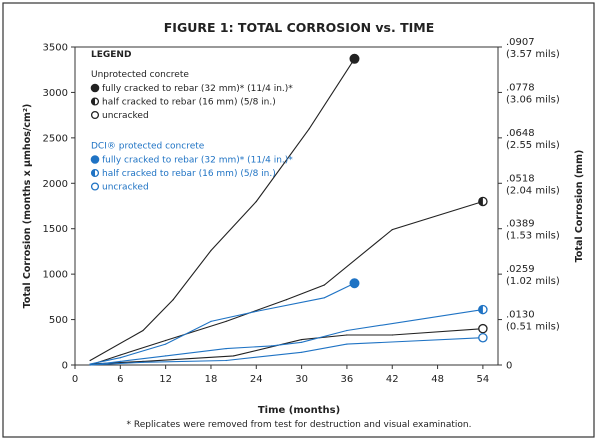 Image resolution: width=600 pixels, height=447 pixels. I want to click on y-tick-label: 2500, so click(55, 138).